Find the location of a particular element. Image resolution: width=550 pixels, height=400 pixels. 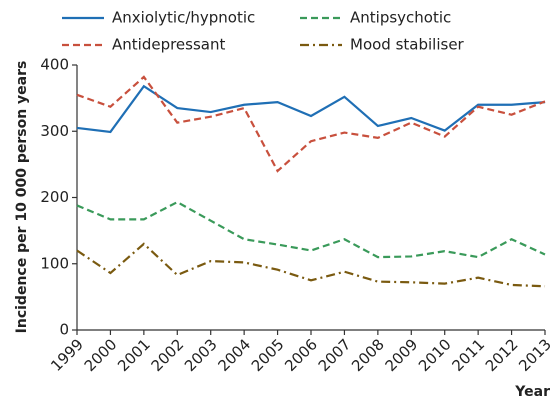

legend-label: Antidepressant is located at coordinates (168, 45).